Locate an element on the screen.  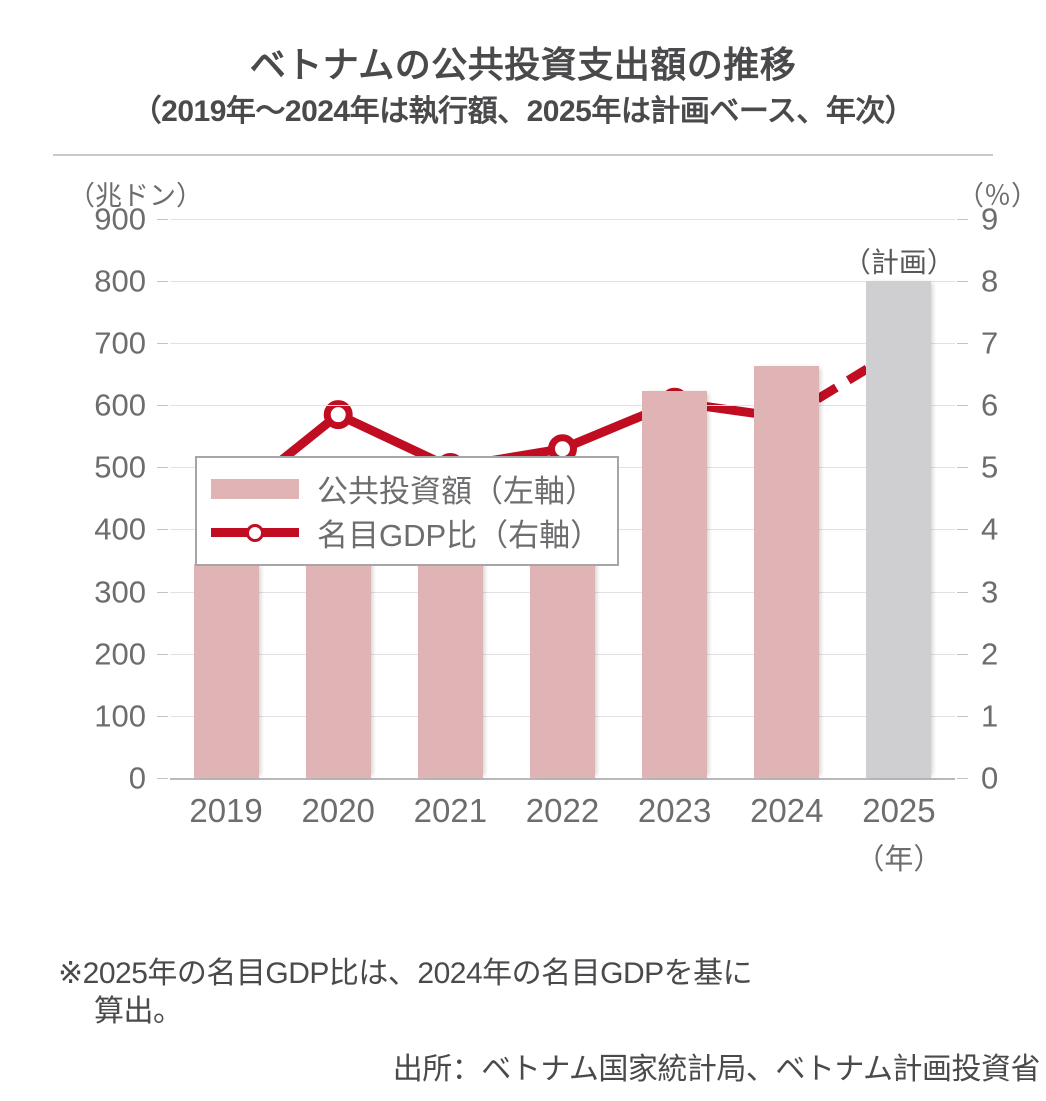
left-axis-tick-label: 200 is located at coordinates (120, 654).